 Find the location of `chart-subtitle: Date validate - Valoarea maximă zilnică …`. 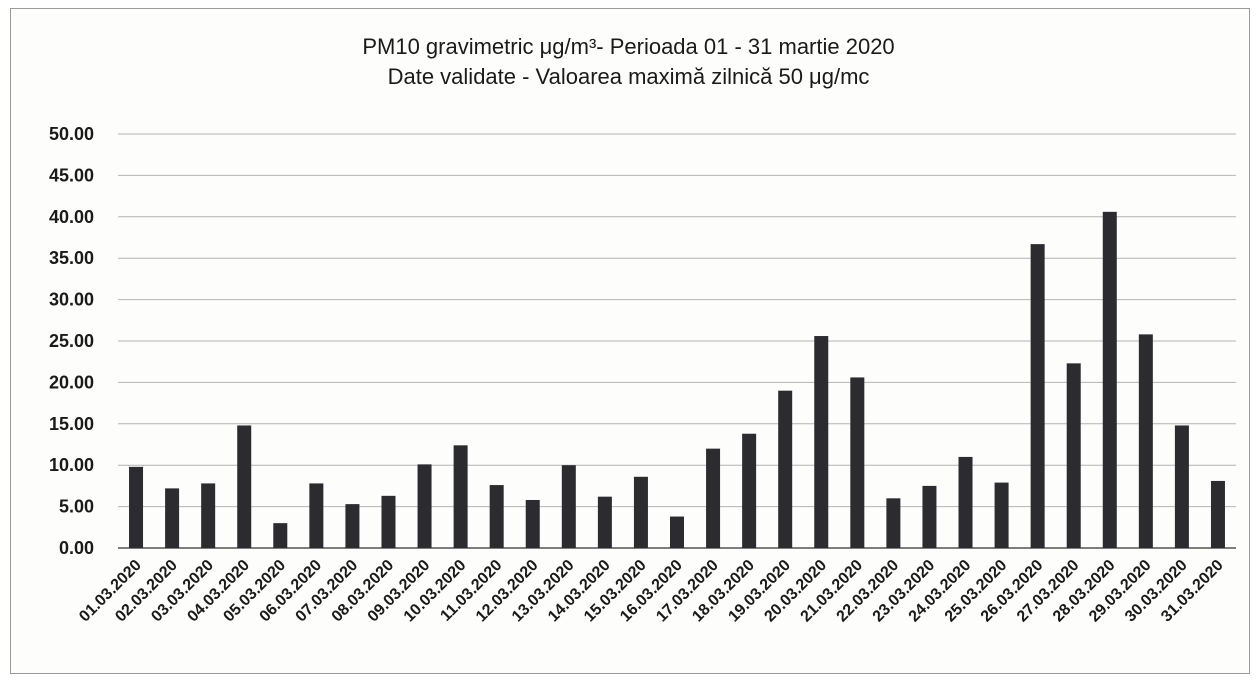

chart-subtitle: Date validate - Valoarea maximă zilnică … is located at coordinates (628, 76).